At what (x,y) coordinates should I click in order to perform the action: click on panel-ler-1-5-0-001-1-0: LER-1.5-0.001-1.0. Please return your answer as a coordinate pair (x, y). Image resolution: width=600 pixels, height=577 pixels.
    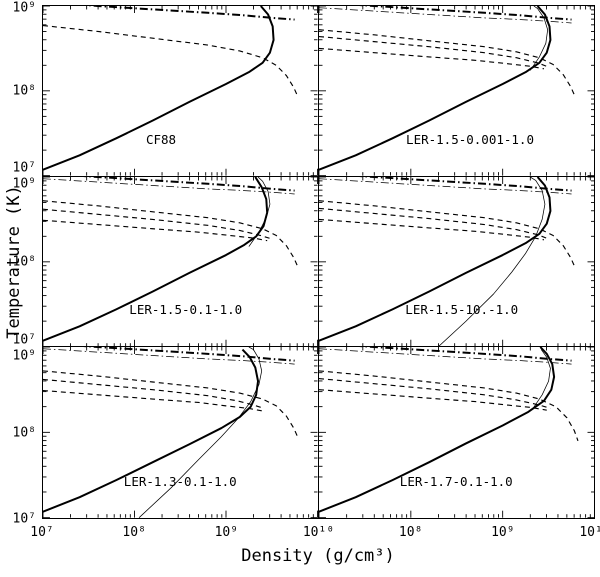
    Looking at the image, I should click on (456, 91).